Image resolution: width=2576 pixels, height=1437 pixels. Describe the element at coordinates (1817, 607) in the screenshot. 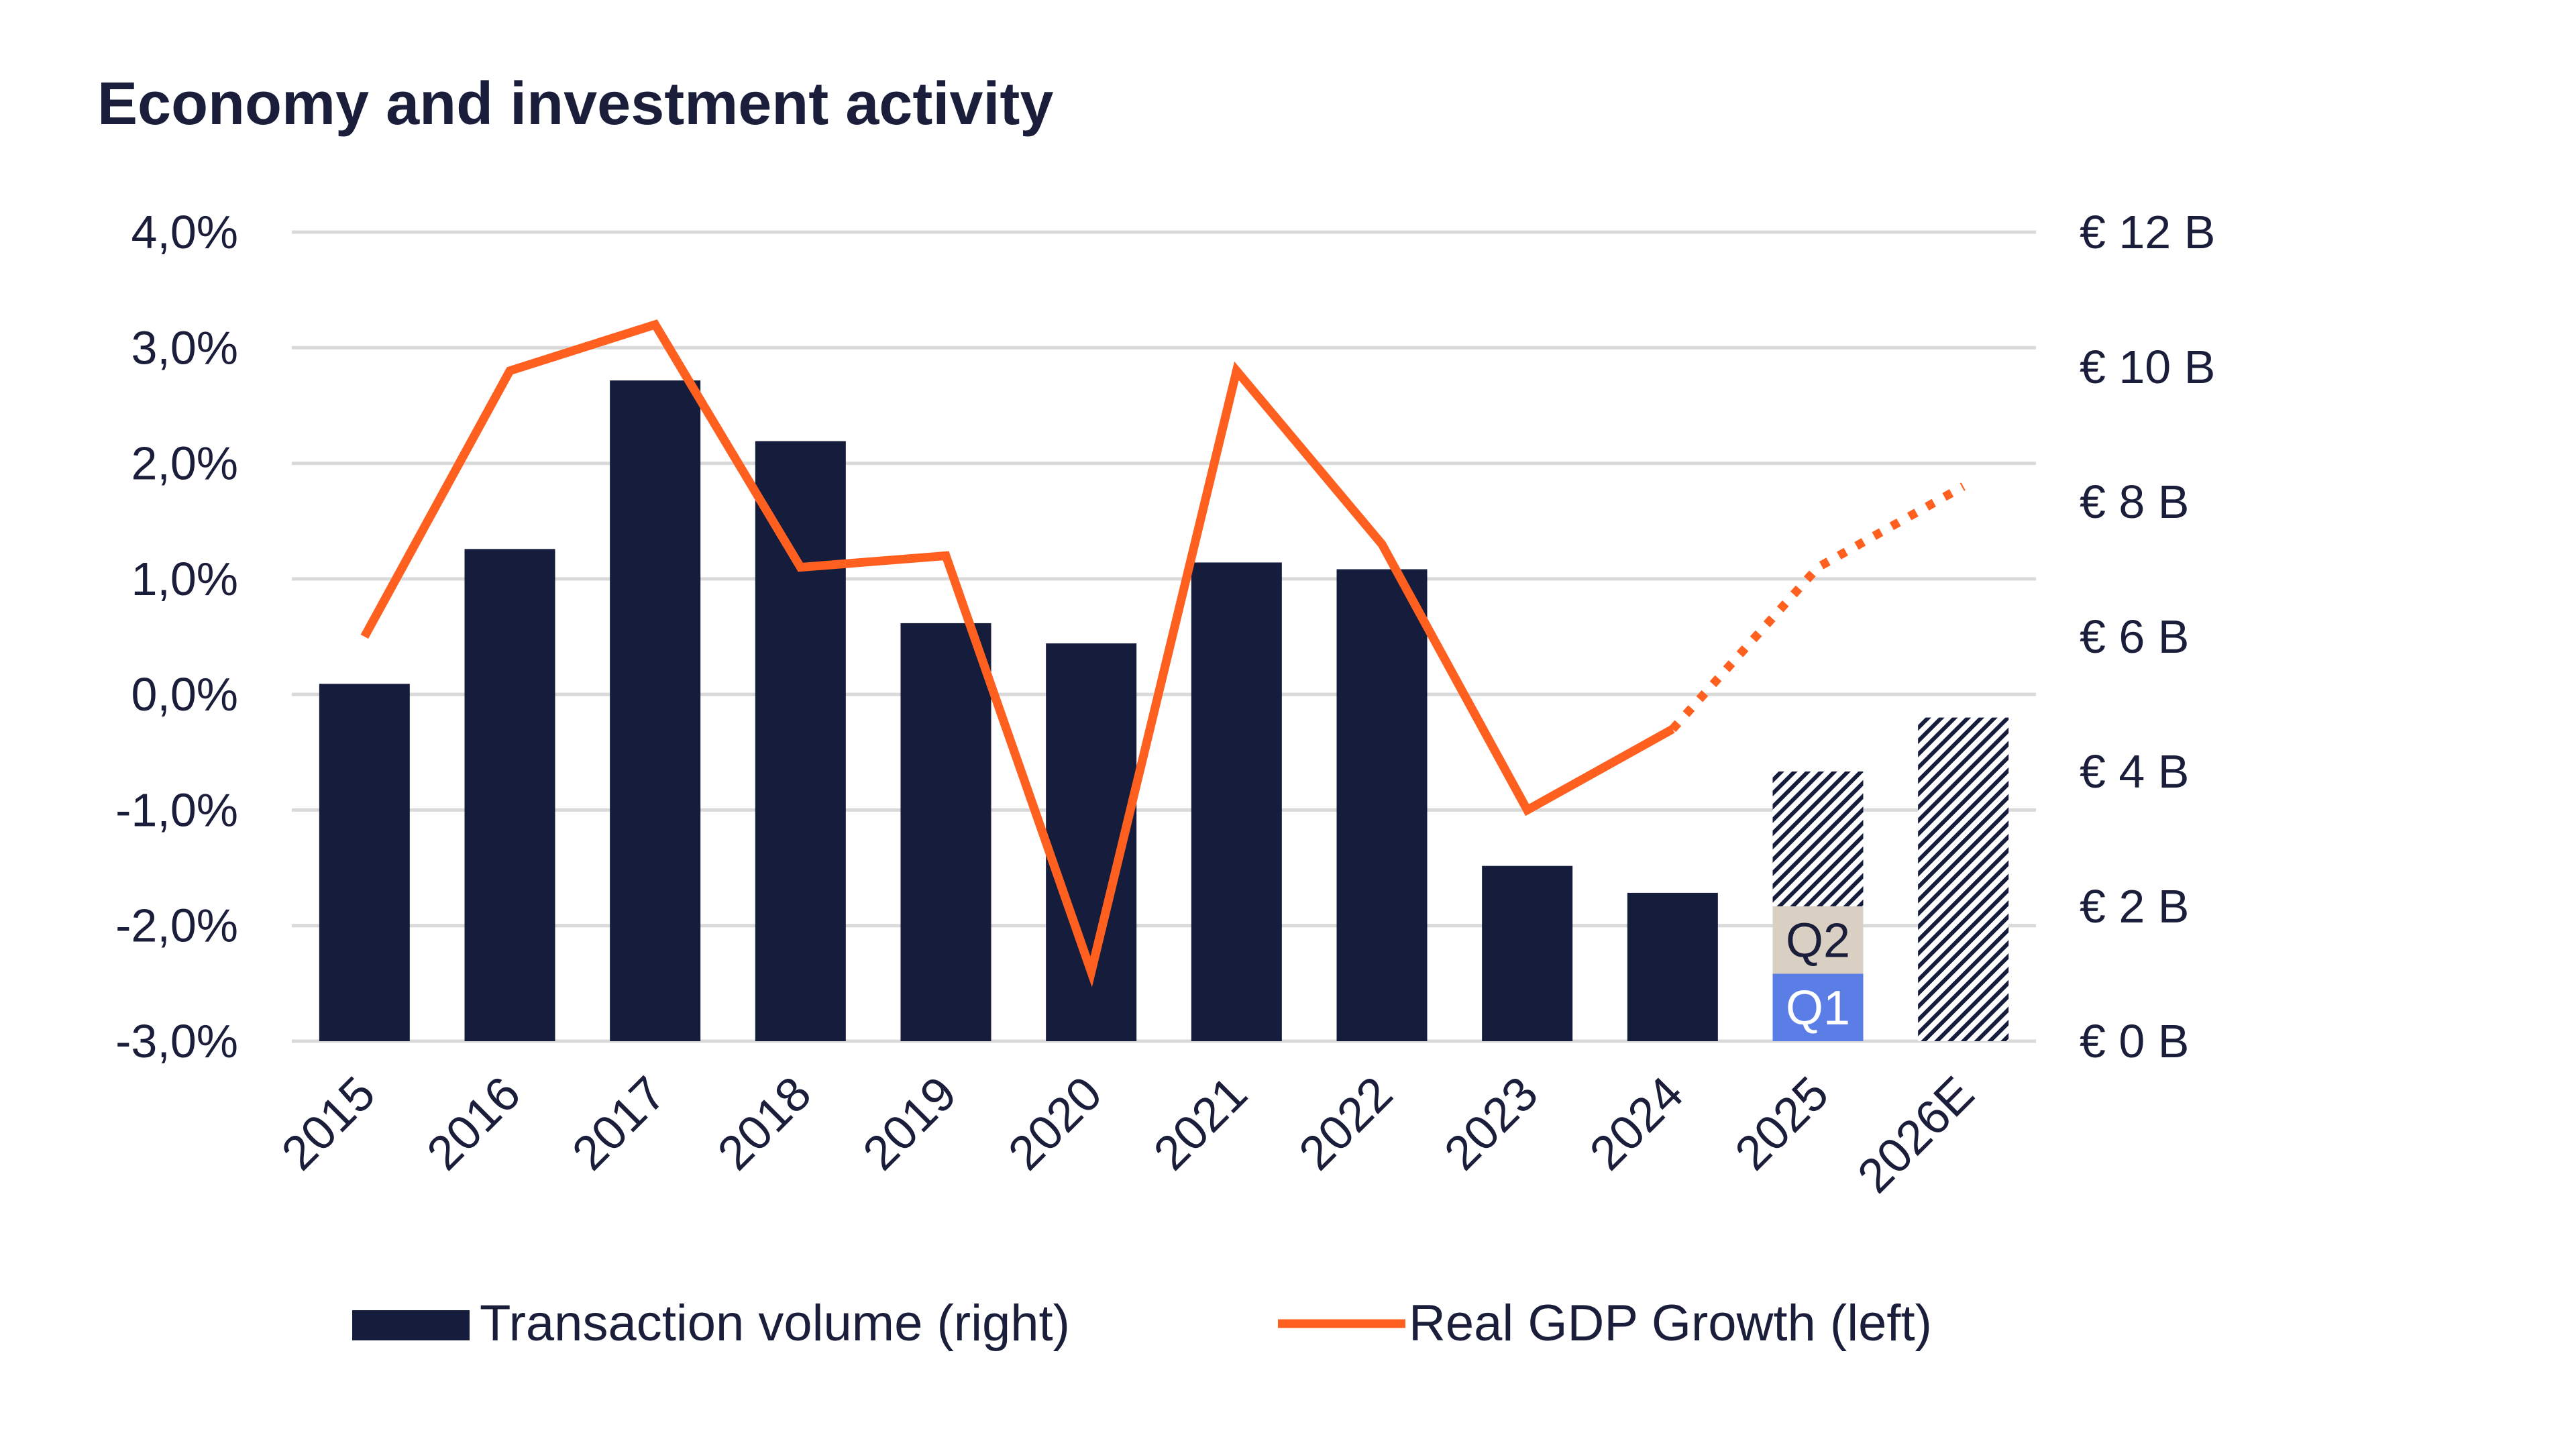

I see `gdp-line-forecast` at that location.